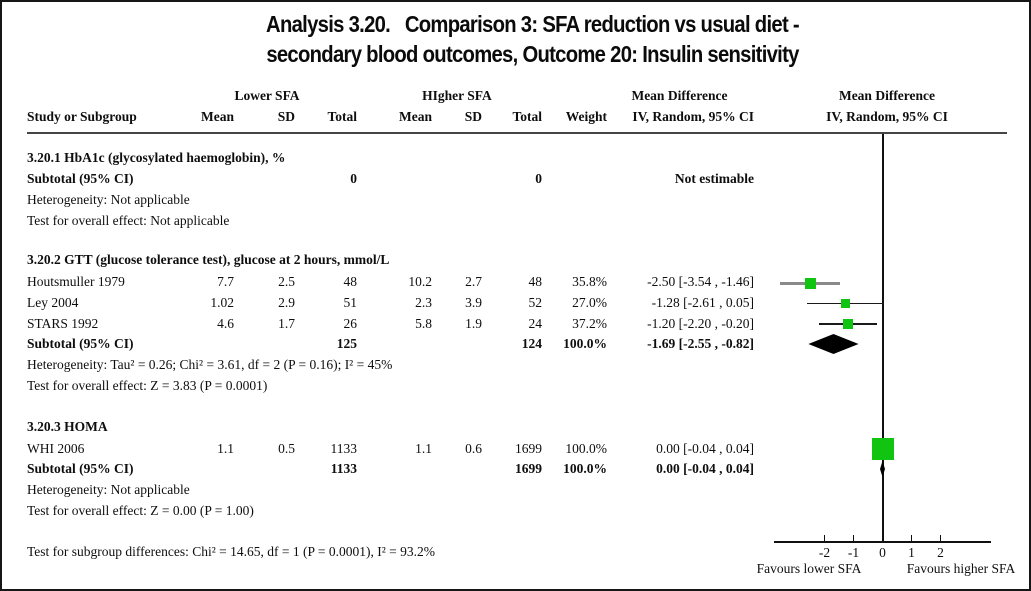 This screenshot has height=591, width=1031. What do you see at coordinates (538, 178) in the screenshot?
I see `subtotal-total-2: 0` at bounding box center [538, 178].